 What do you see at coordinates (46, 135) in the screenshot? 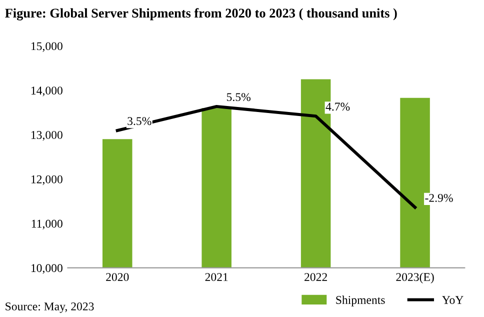
I see `y-tick-label: 13,000` at bounding box center [46, 135].